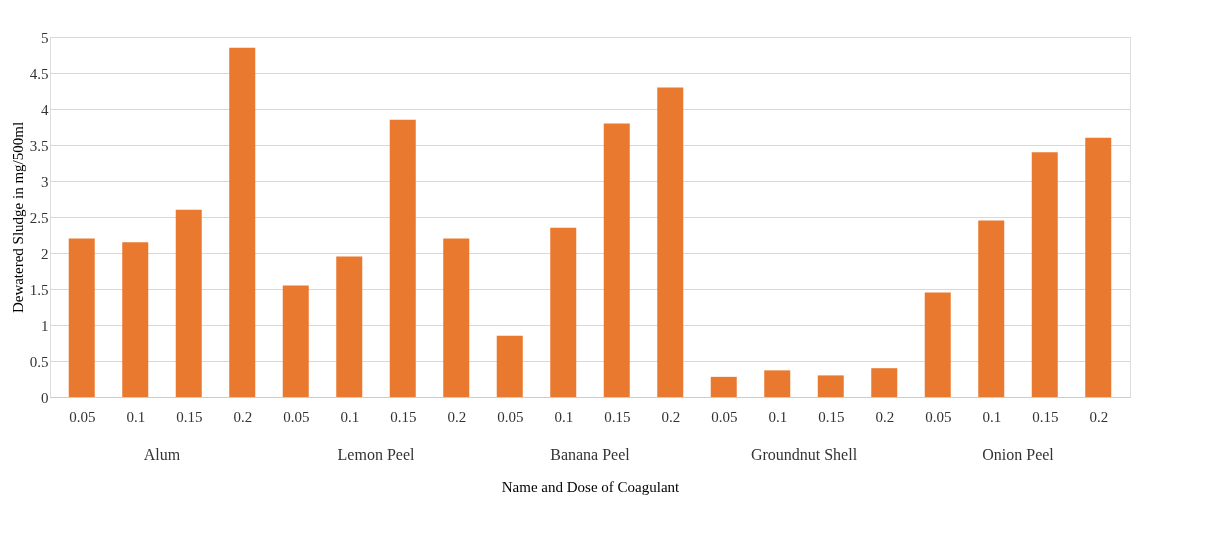 The image size is (1226, 546). Describe the element at coordinates (1018, 454) in the screenshot. I see `text: Onion Peel` at that location.